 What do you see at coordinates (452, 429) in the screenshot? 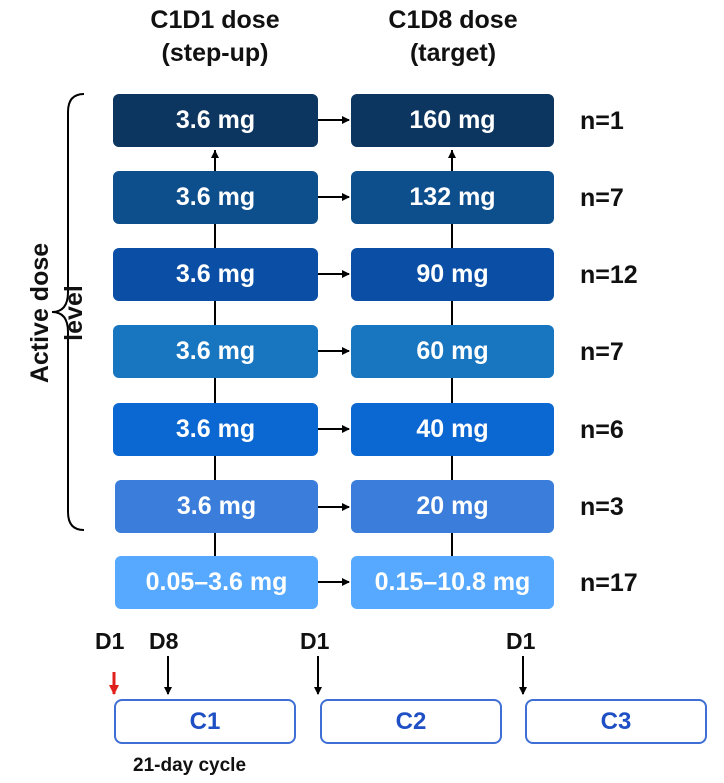
I see `target-dose-box: 40 mg` at bounding box center [452, 429].